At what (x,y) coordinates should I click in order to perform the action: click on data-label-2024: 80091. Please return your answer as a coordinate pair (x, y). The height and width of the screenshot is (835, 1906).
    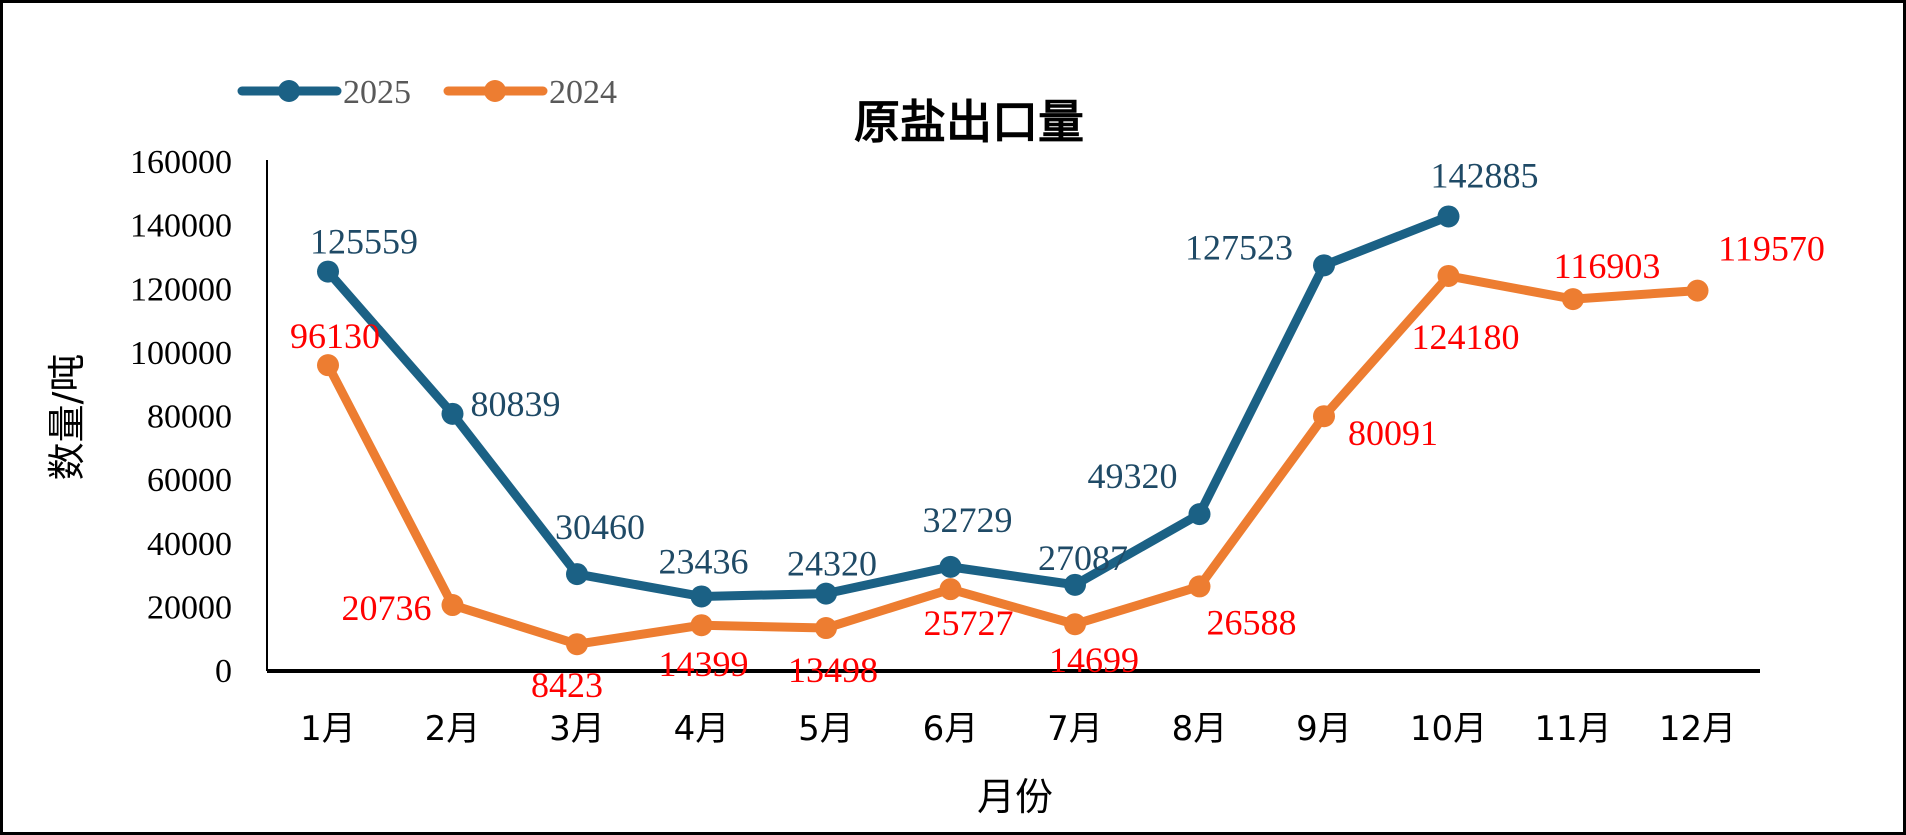
    Looking at the image, I should click on (1393, 433).